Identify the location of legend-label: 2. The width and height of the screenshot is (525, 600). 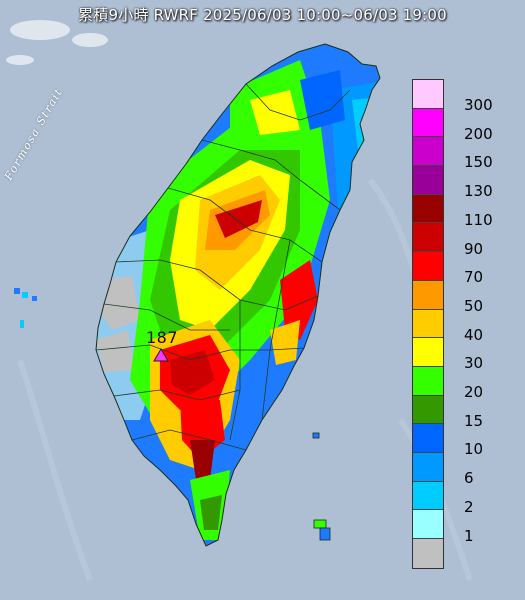
(469, 506).